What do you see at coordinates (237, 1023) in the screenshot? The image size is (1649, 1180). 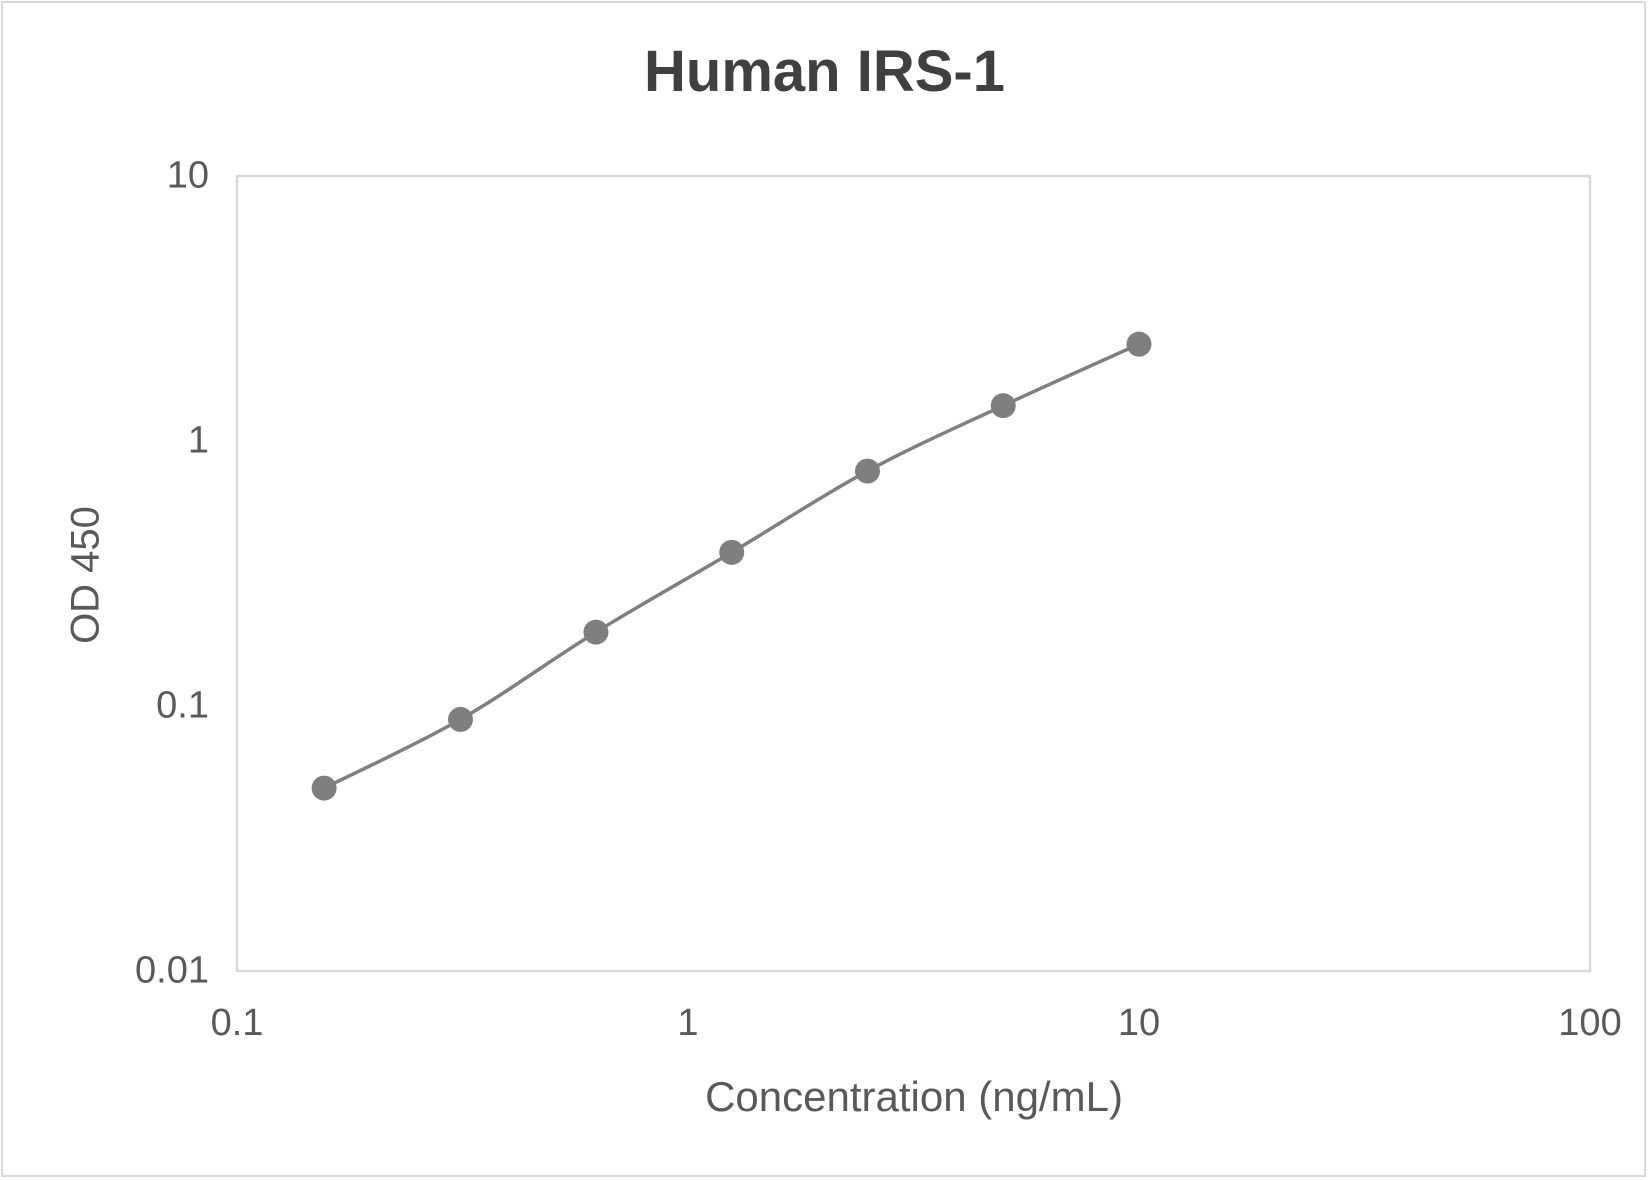 I see `x-tick-label: 0.1` at bounding box center [237, 1023].